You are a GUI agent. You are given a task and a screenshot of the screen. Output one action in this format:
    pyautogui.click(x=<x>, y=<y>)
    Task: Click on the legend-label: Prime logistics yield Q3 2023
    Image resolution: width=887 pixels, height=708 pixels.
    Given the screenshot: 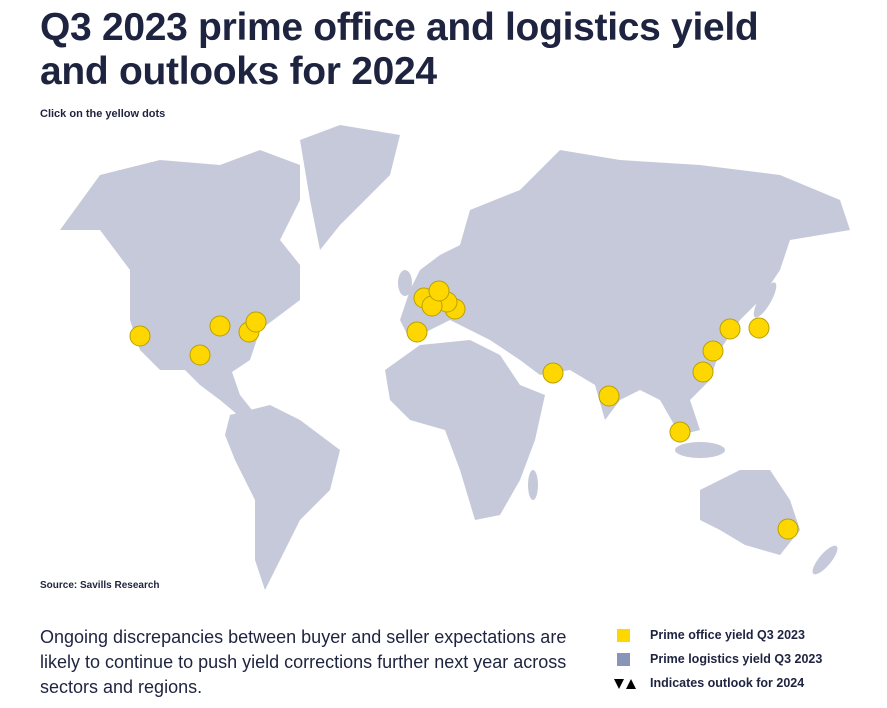 What is the action you would take?
    pyautogui.click(x=736, y=659)
    